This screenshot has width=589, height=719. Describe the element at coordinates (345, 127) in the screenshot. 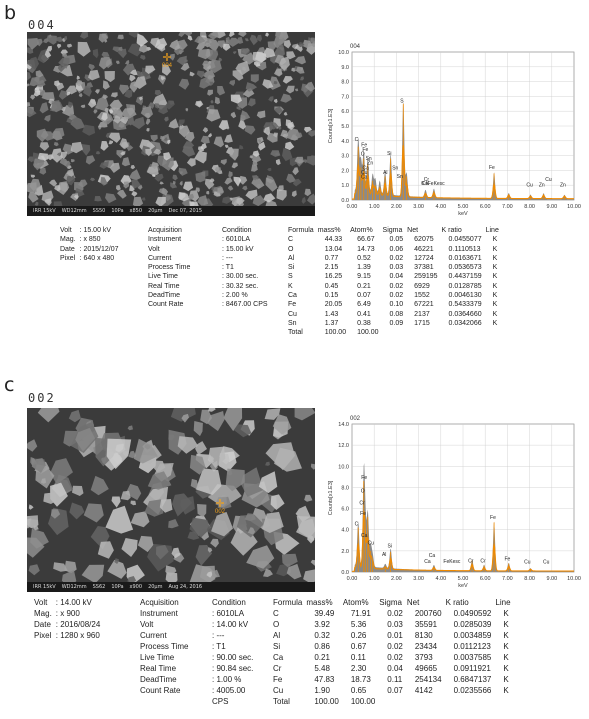

I see `y-tick-label: 5.0` at that location.